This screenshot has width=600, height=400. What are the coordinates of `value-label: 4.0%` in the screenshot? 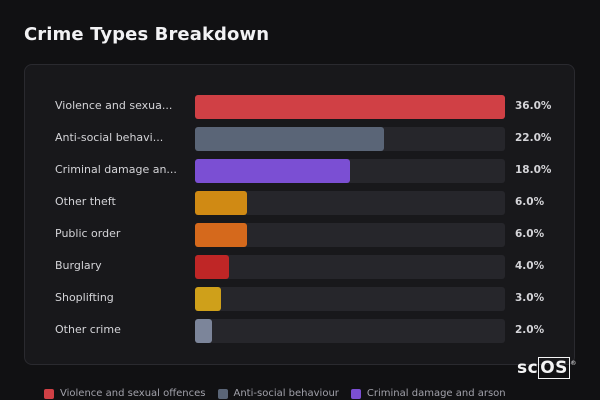 It's located at (530, 266).